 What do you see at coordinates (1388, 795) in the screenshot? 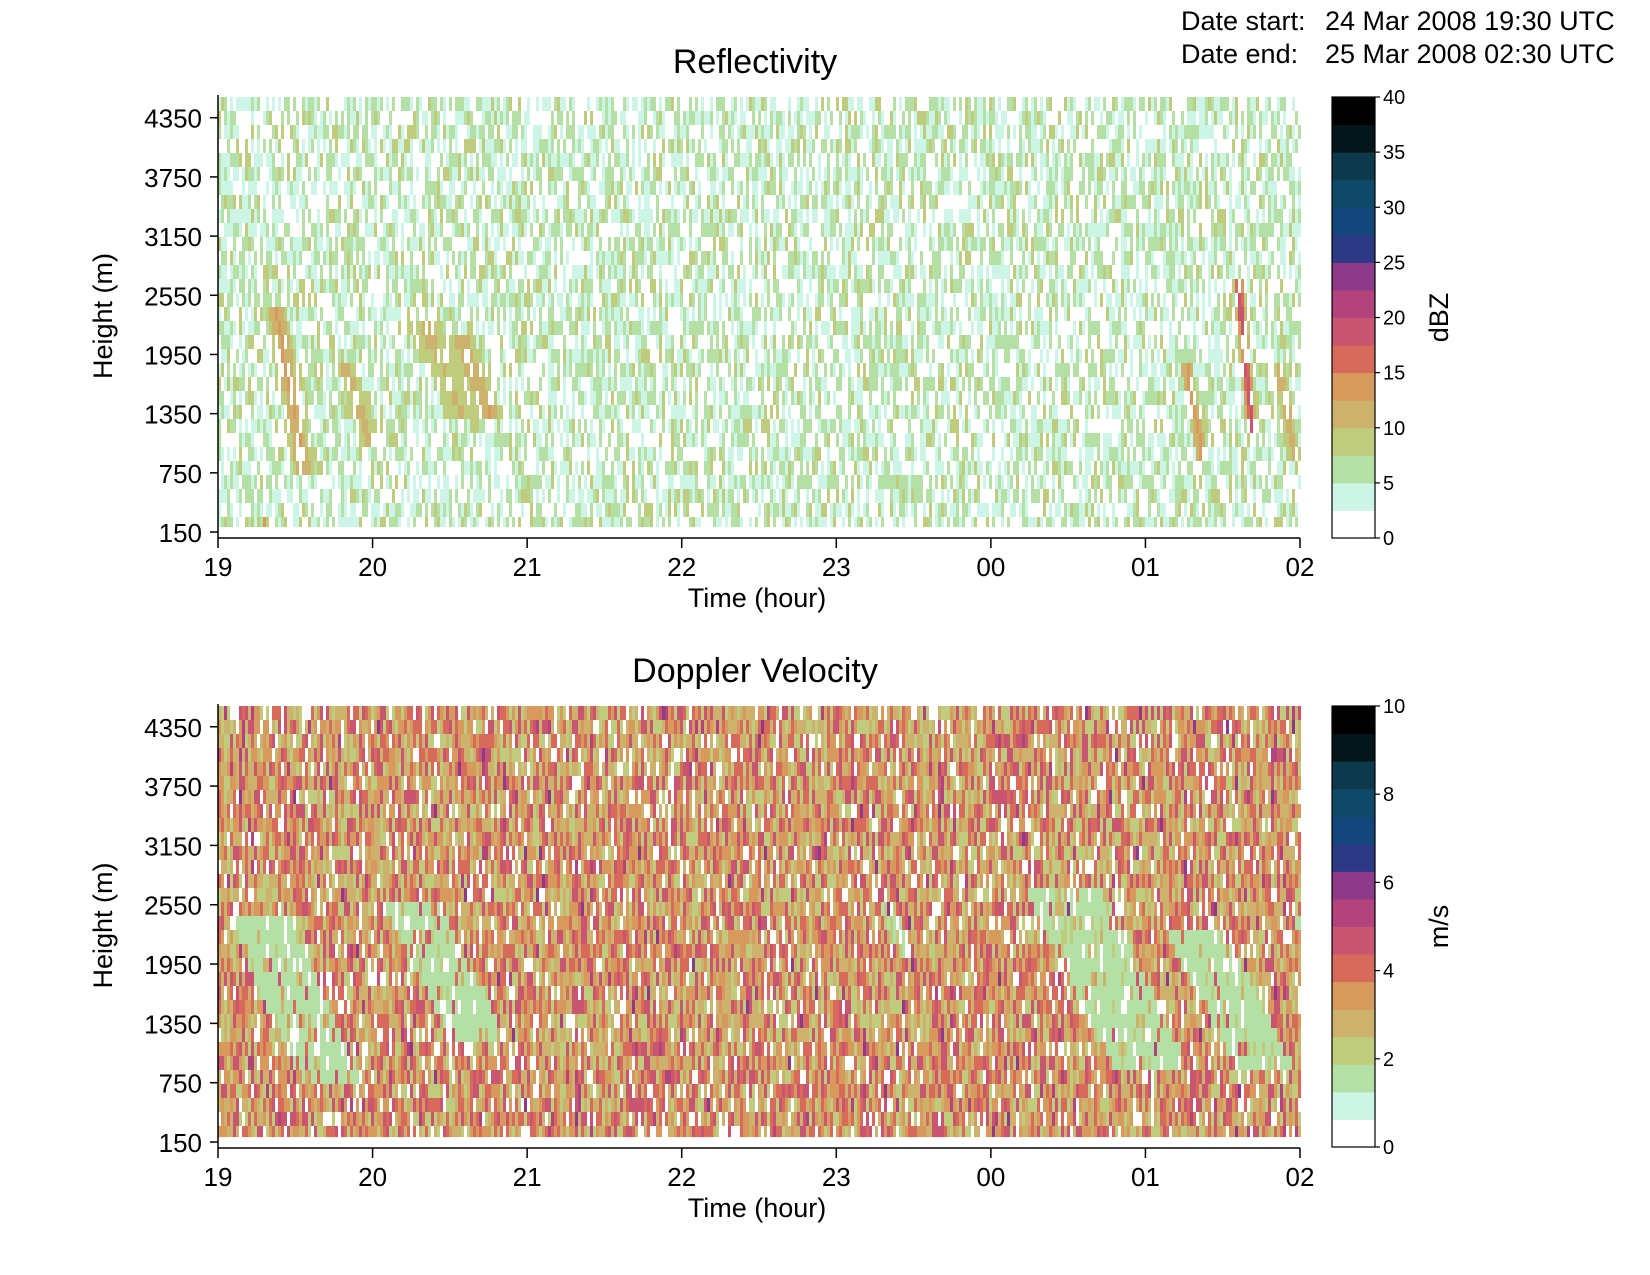
I see `colorbar-tick-label: 8` at bounding box center [1388, 795].